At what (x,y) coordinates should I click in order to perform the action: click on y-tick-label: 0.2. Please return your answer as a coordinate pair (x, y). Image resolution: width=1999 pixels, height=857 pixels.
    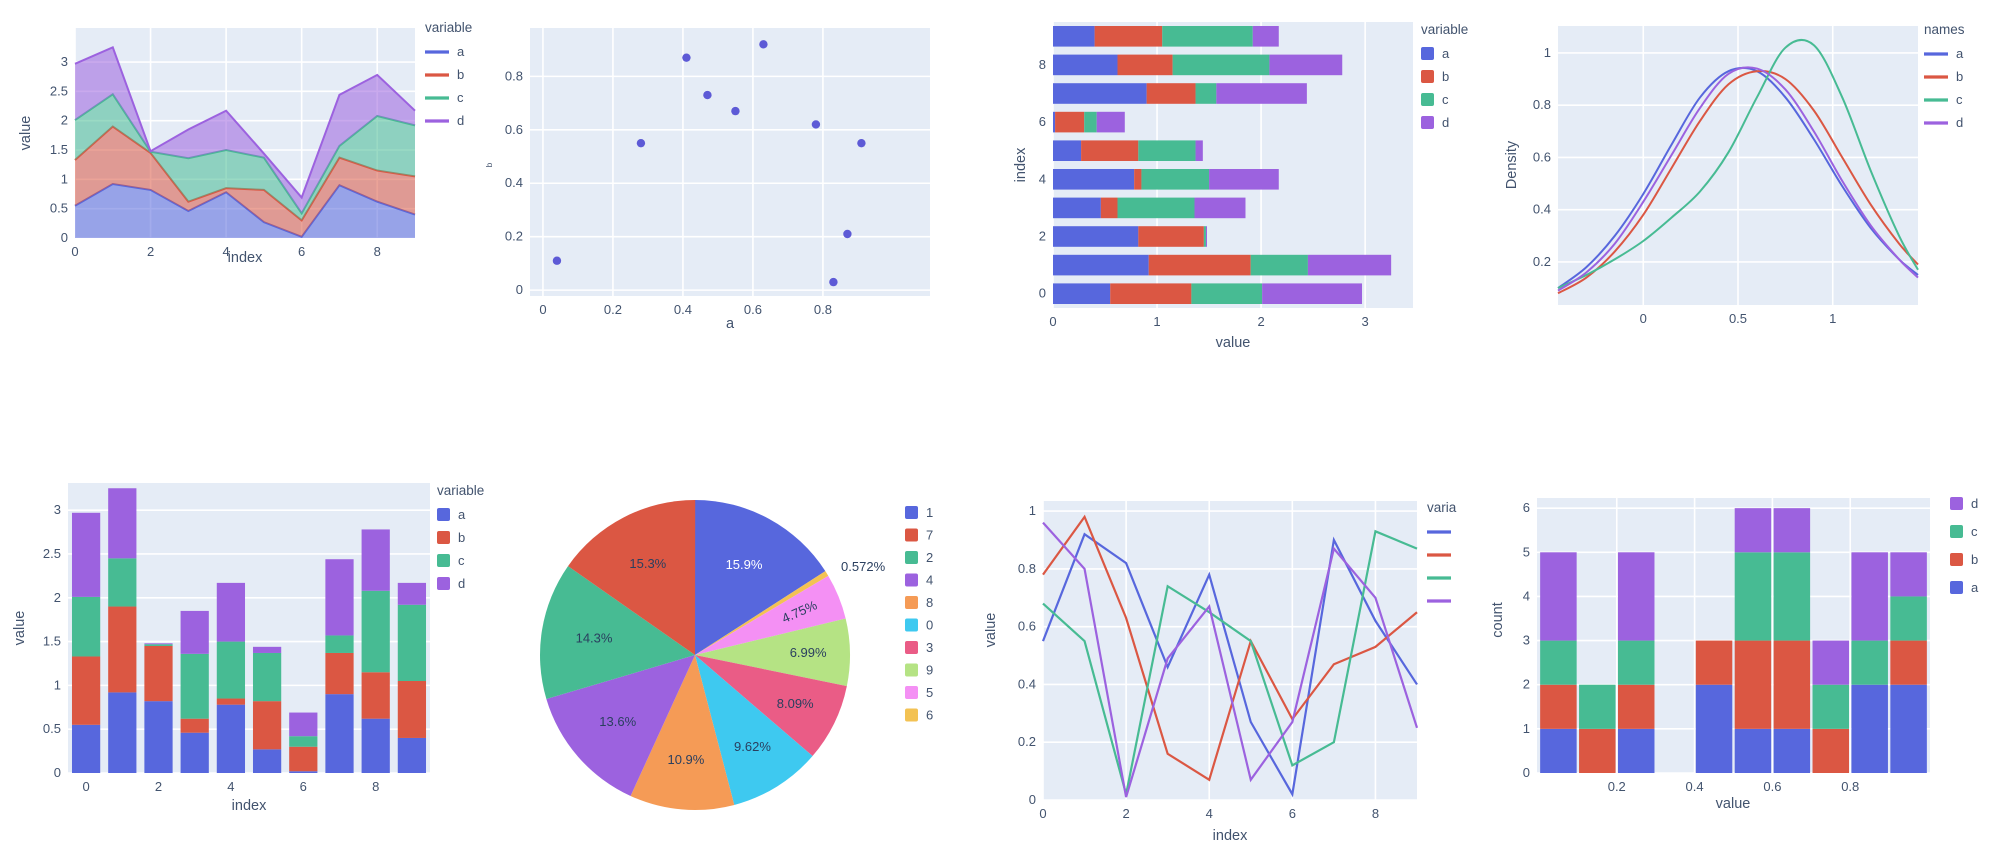
    Looking at the image, I should click on (1542, 261).